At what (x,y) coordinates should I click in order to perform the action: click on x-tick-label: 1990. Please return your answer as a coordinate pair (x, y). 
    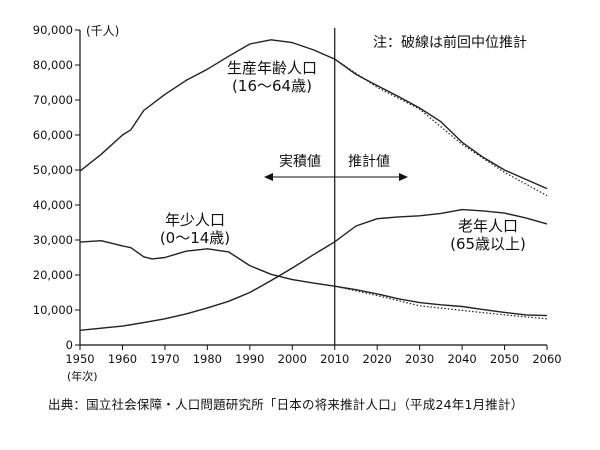
    Looking at the image, I should click on (249, 359).